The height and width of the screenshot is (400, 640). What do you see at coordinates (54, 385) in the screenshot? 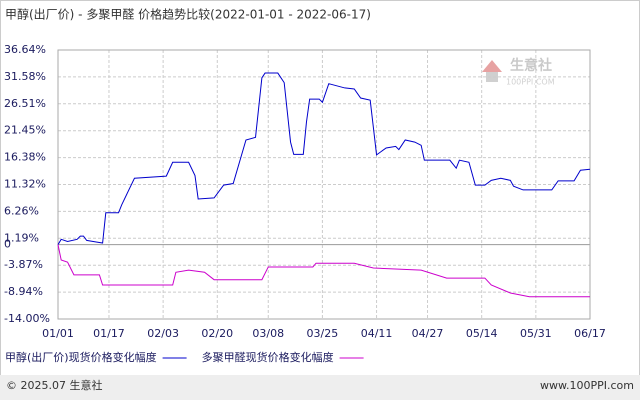
I see `footer-copyright: © 2025.07 生意社` at bounding box center [54, 385].